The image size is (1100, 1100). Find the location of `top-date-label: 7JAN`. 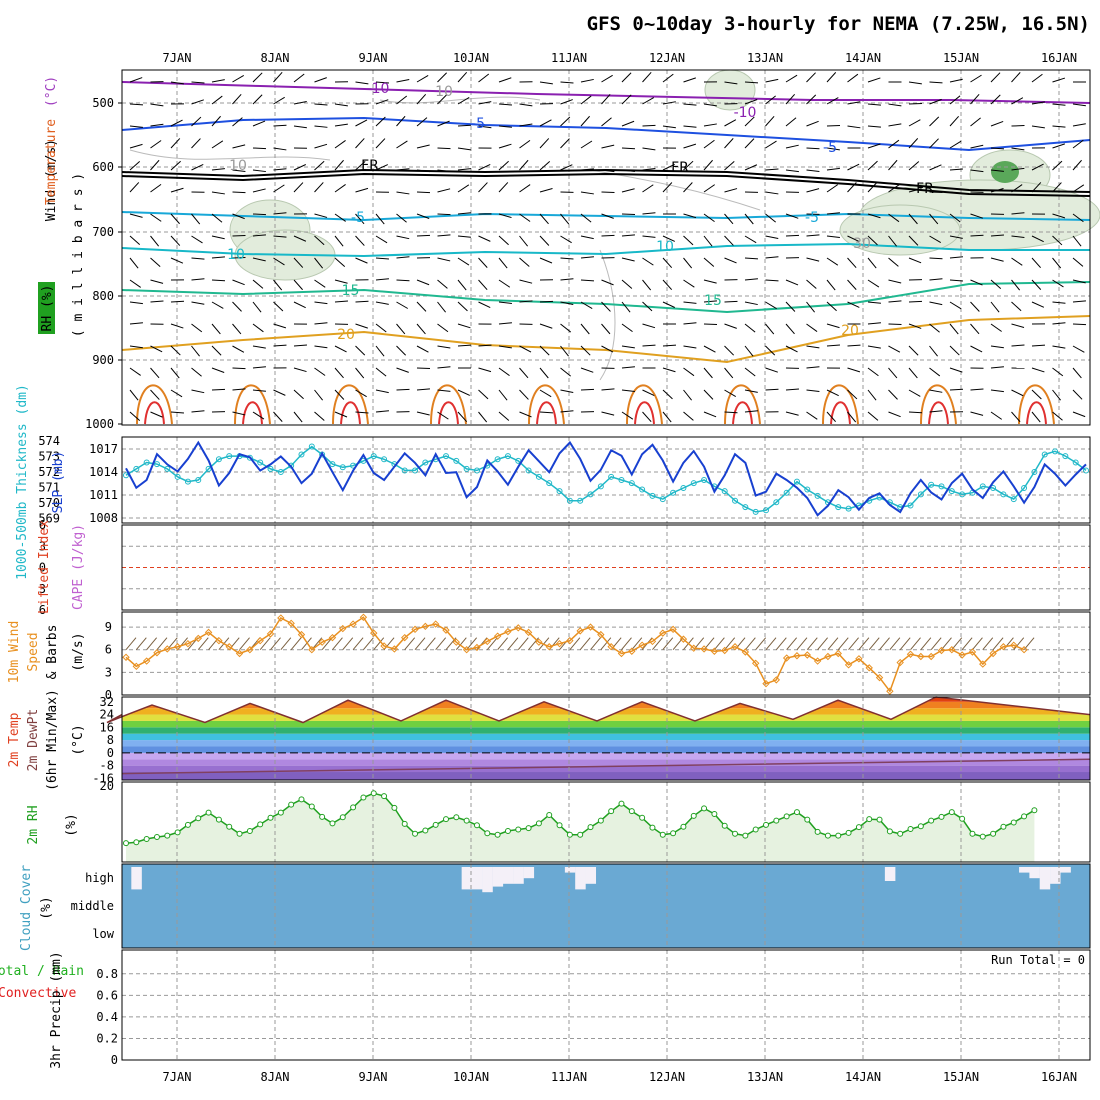

top-date-label: 7JAN is located at coordinates (177, 58).